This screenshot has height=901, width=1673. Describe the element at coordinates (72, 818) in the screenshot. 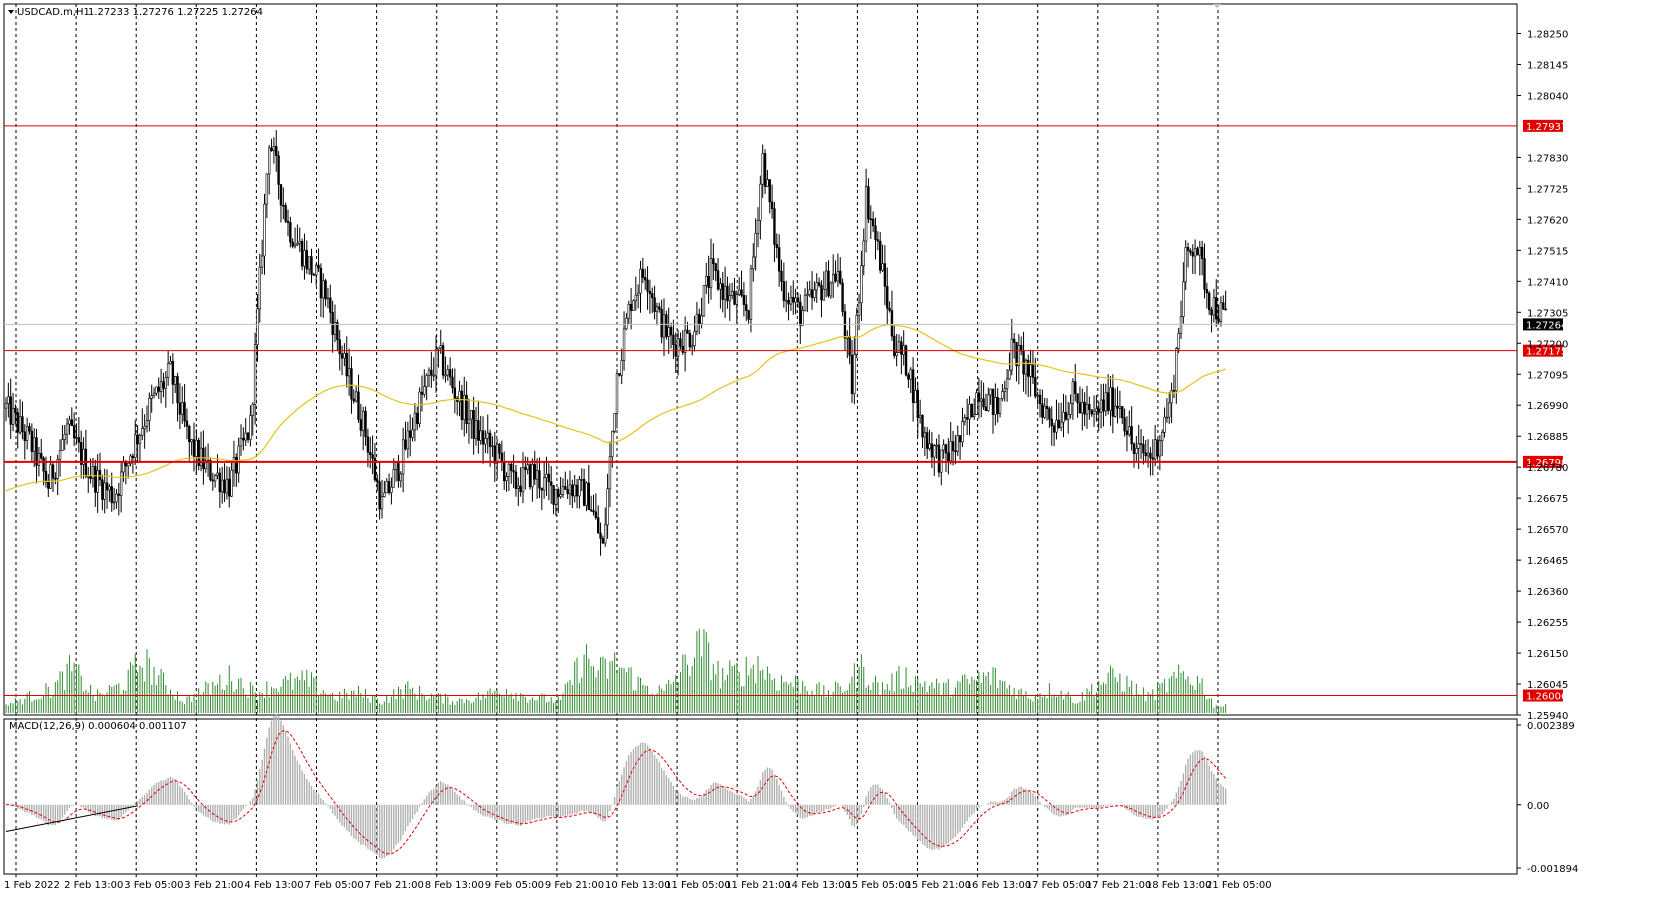

I see `trend-line` at that location.